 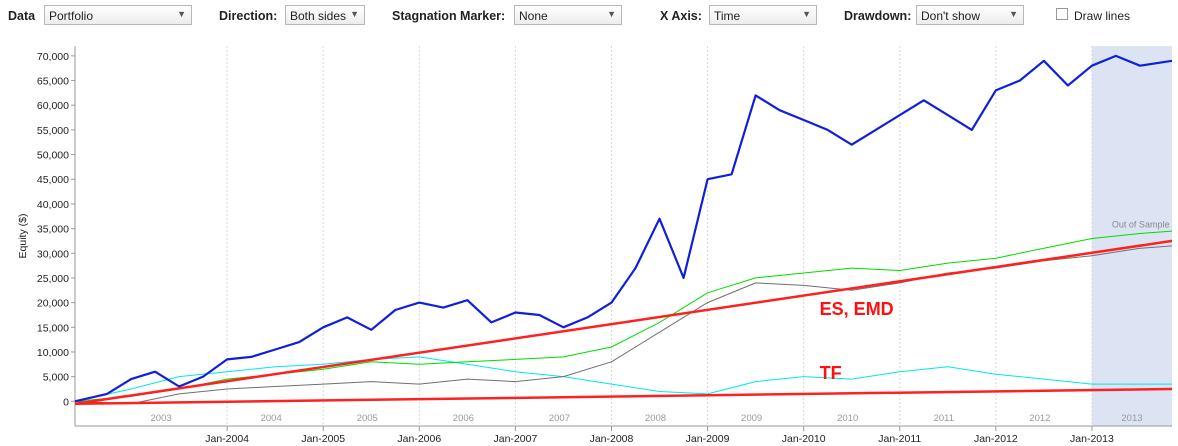 I want to click on out-of-sample-band, so click(x=1131, y=236).